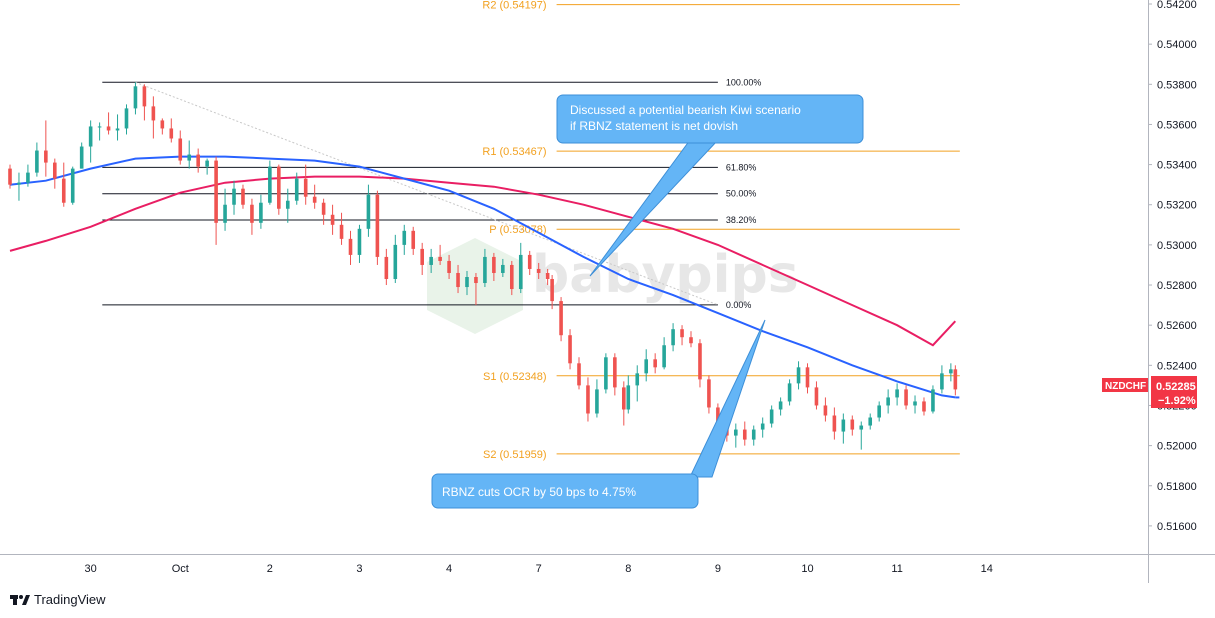 This screenshot has width=1215, height=618. I want to click on time-tick-label: 10, so click(807, 569).